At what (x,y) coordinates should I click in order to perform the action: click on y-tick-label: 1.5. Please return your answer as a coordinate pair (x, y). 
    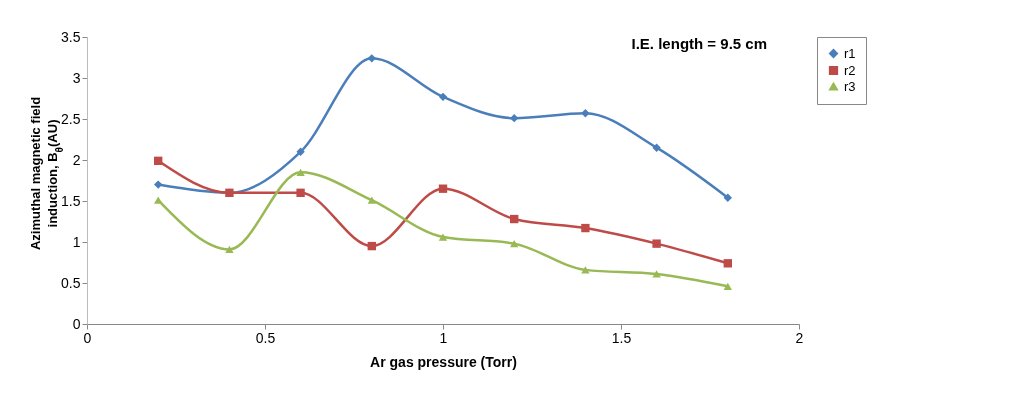
    Looking at the image, I should click on (71, 200).